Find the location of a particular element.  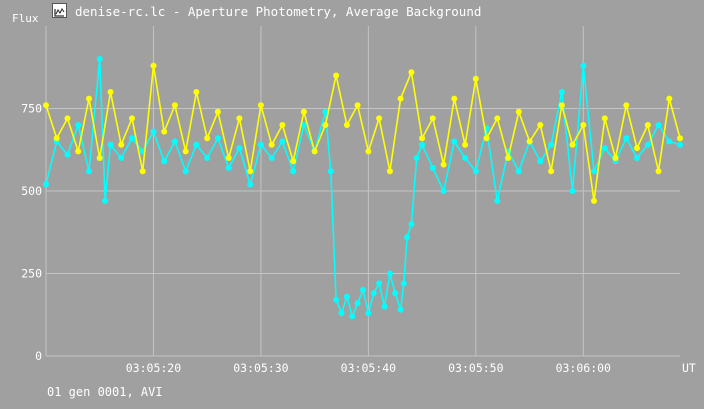

chart-window-icon is located at coordinates (59, 10).